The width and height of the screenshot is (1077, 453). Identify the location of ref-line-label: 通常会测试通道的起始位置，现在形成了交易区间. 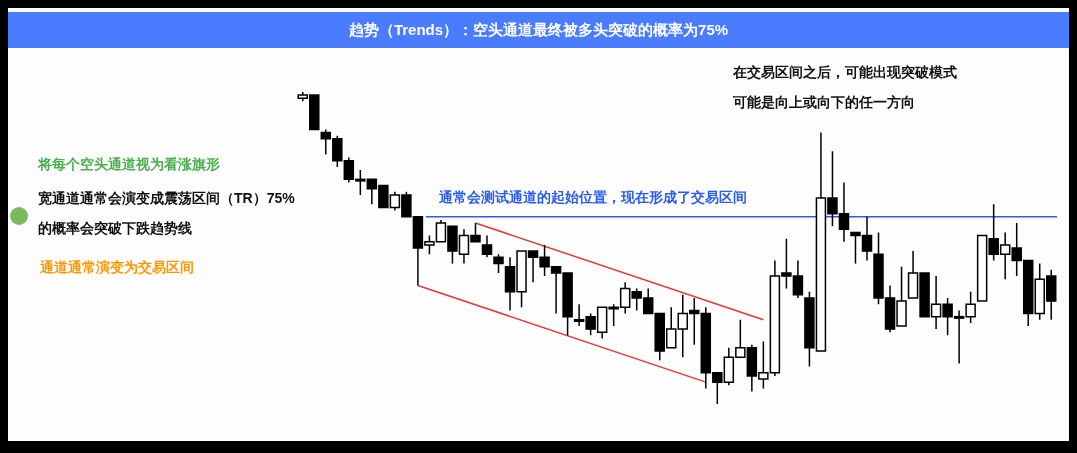
(593, 196).